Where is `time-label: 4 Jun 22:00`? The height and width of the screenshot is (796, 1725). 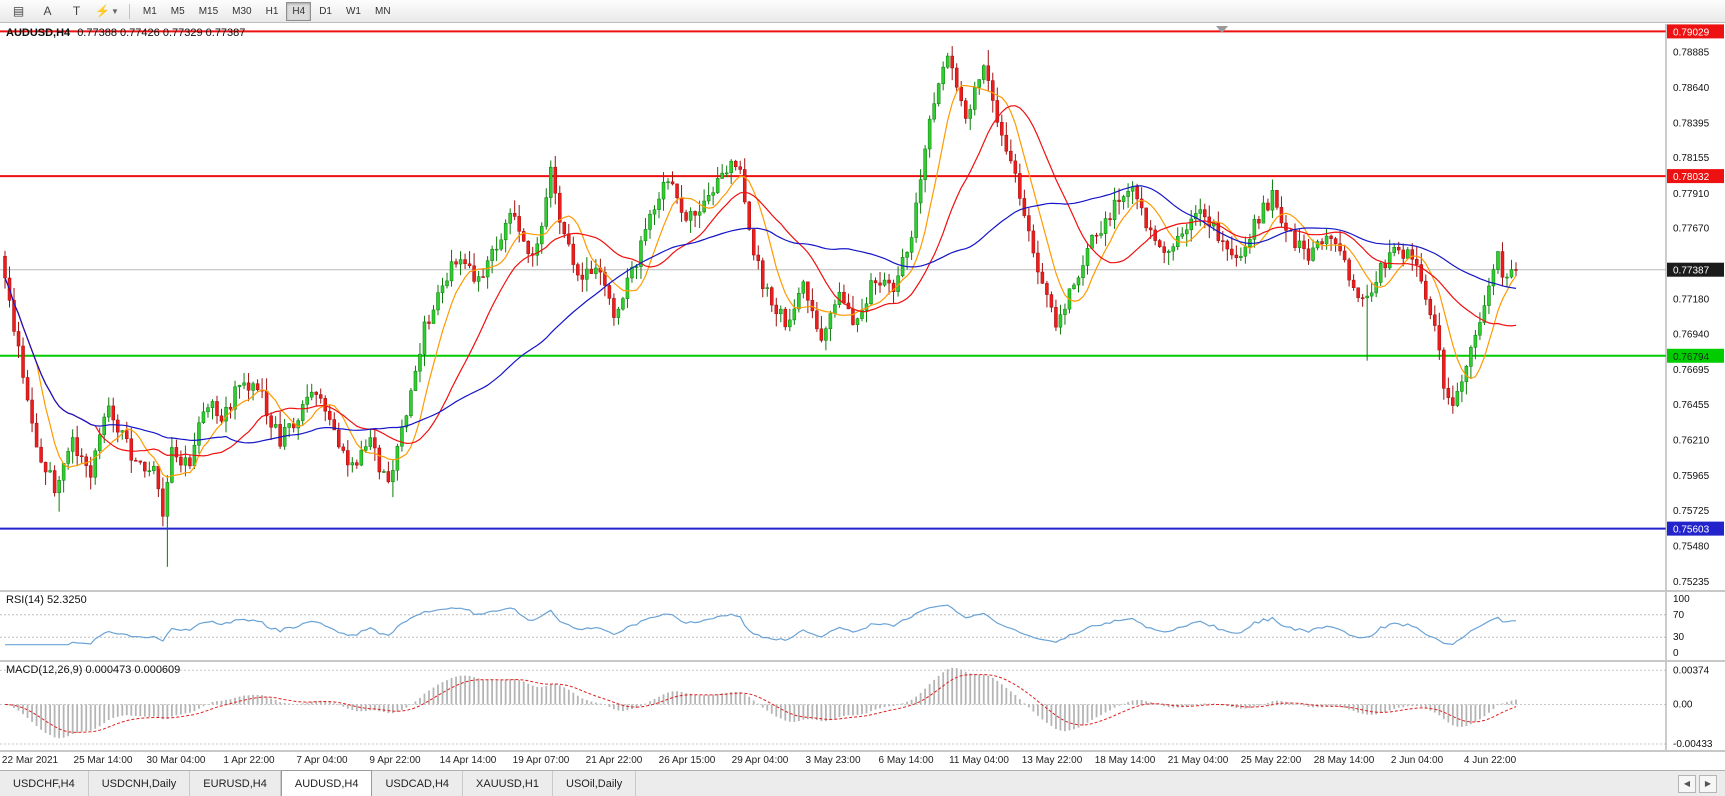 time-label: 4 Jun 22:00 is located at coordinates (1490, 760).